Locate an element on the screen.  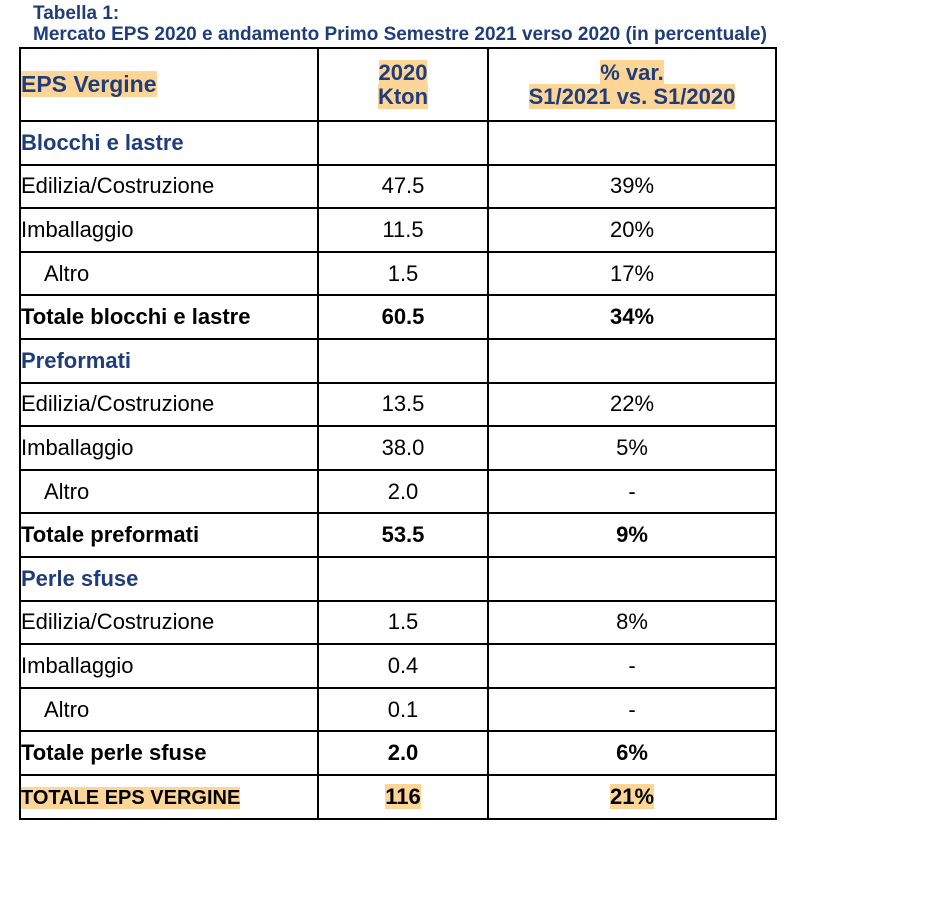
grand-total-label: TOTALE EPS VERGINE is located at coordinates (131, 797).